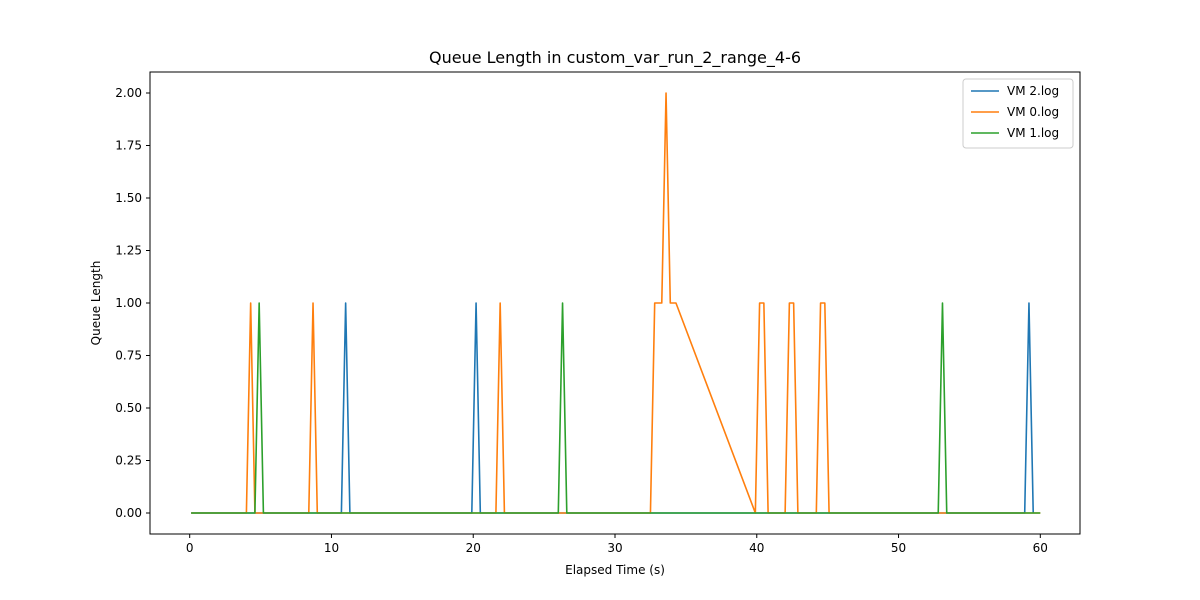 This screenshot has width=1200, height=600. Describe the element at coordinates (128, 513) in the screenshot. I see `y-tick-label: 0.00` at that location.